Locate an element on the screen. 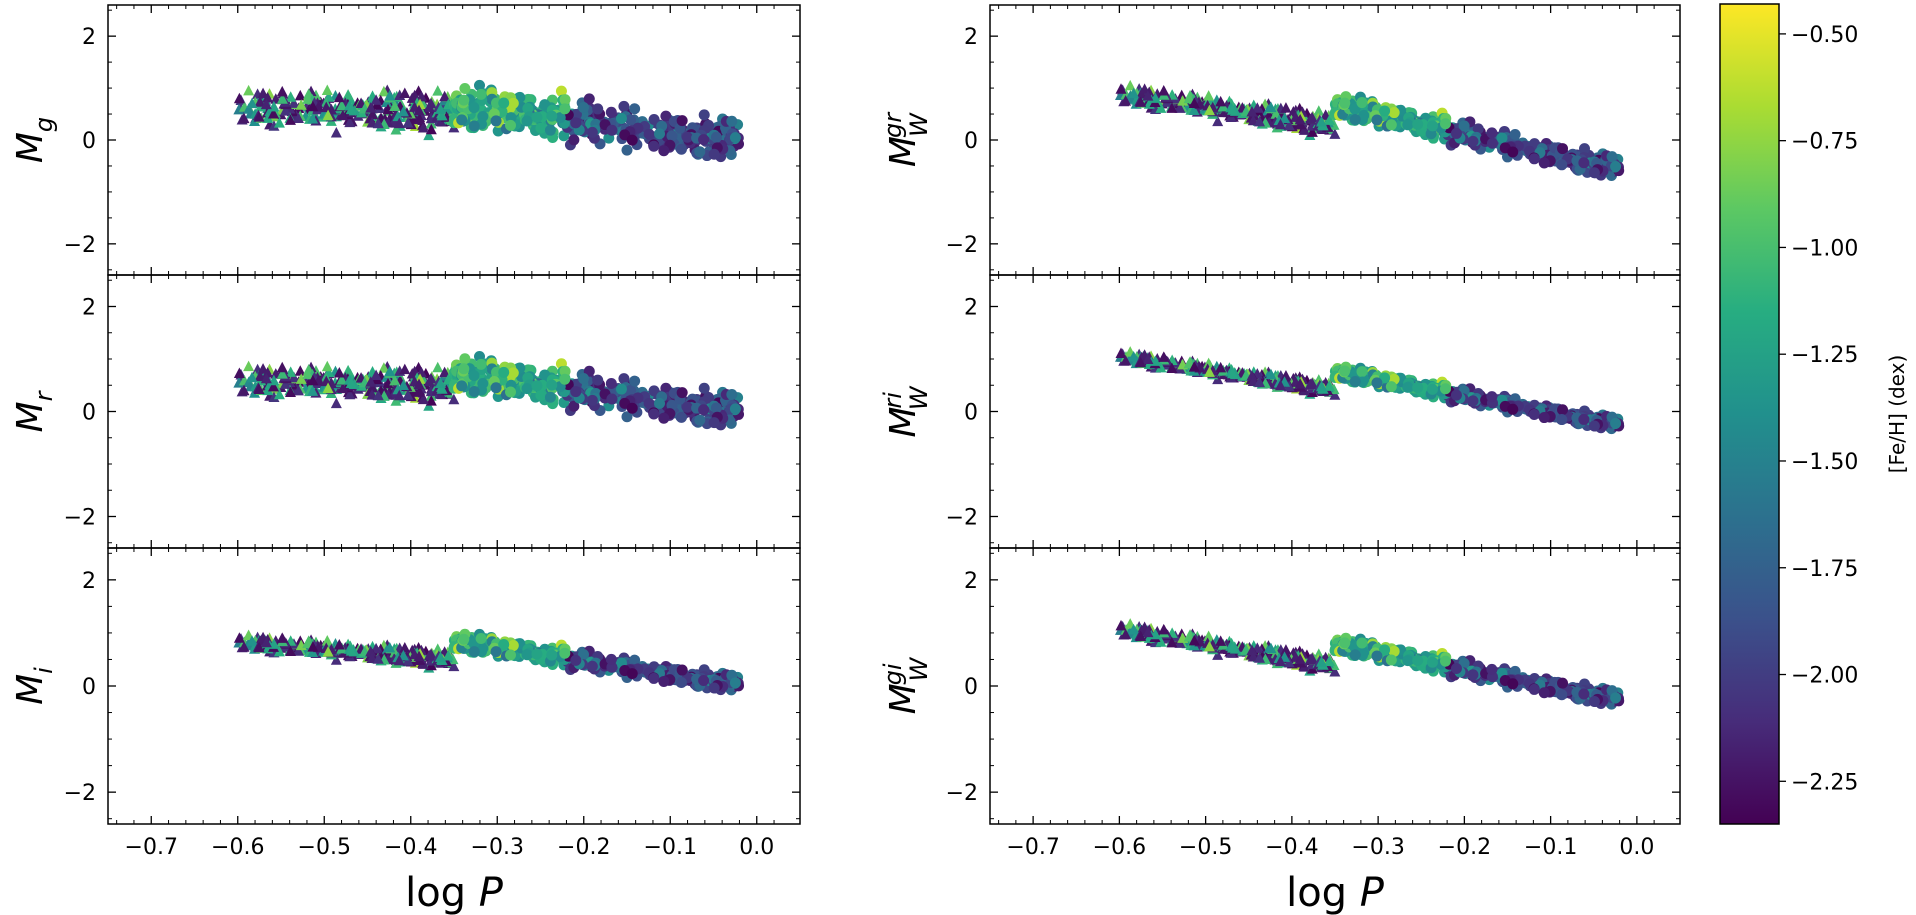 This screenshot has width=1916, height=915. x-tick-label: −0.3 is located at coordinates (497, 847).